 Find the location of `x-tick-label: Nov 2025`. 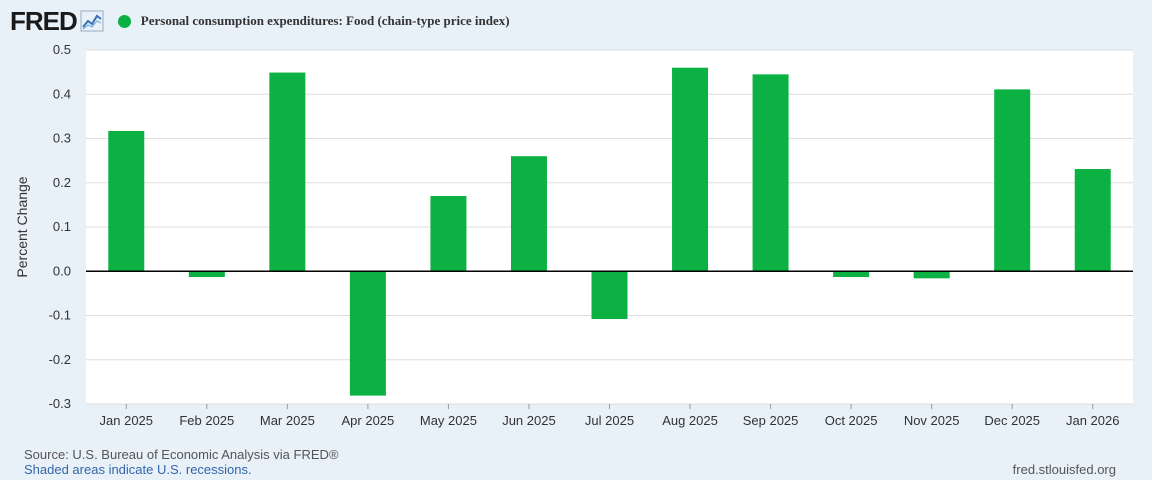

x-tick-label: Nov 2025 is located at coordinates (932, 420).